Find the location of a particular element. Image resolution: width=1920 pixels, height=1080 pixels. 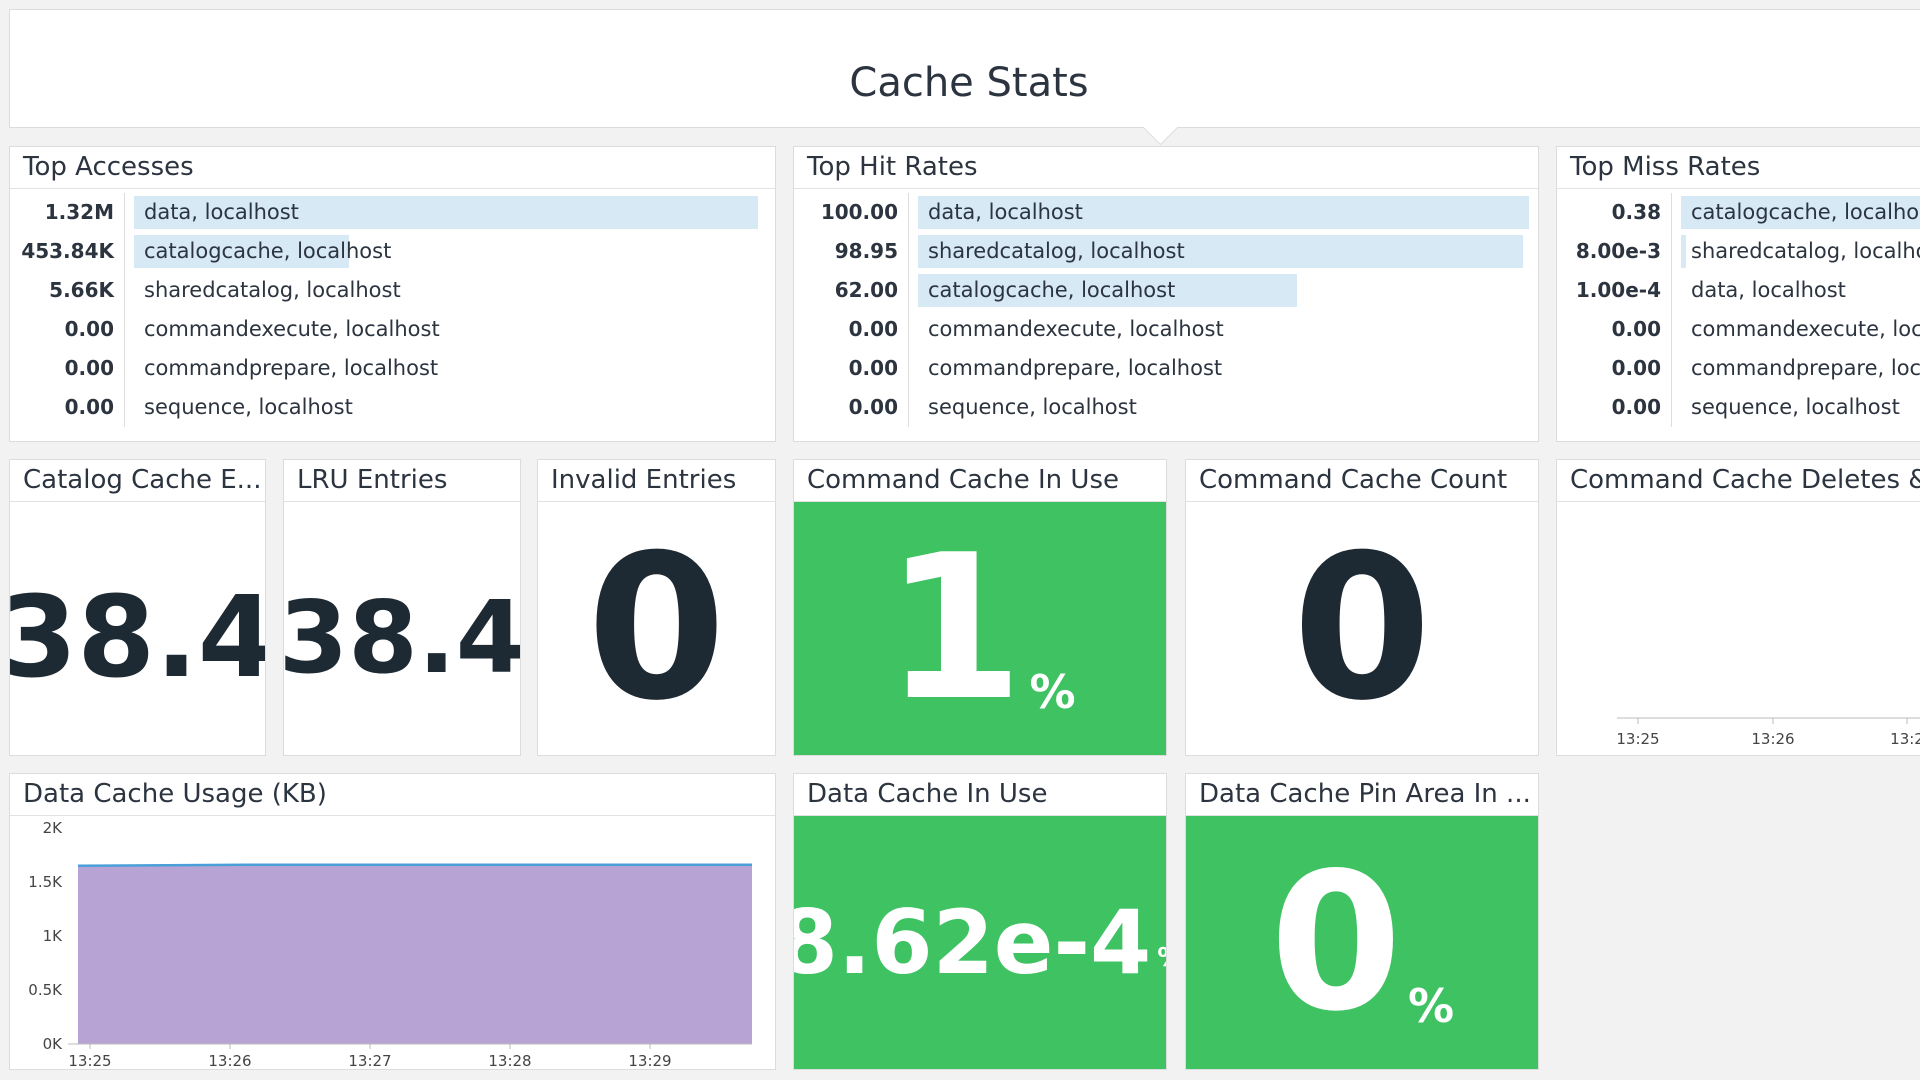

catalog-cache-entries-widget: Catalog Cache E... 38.4 is located at coordinates (137, 607).